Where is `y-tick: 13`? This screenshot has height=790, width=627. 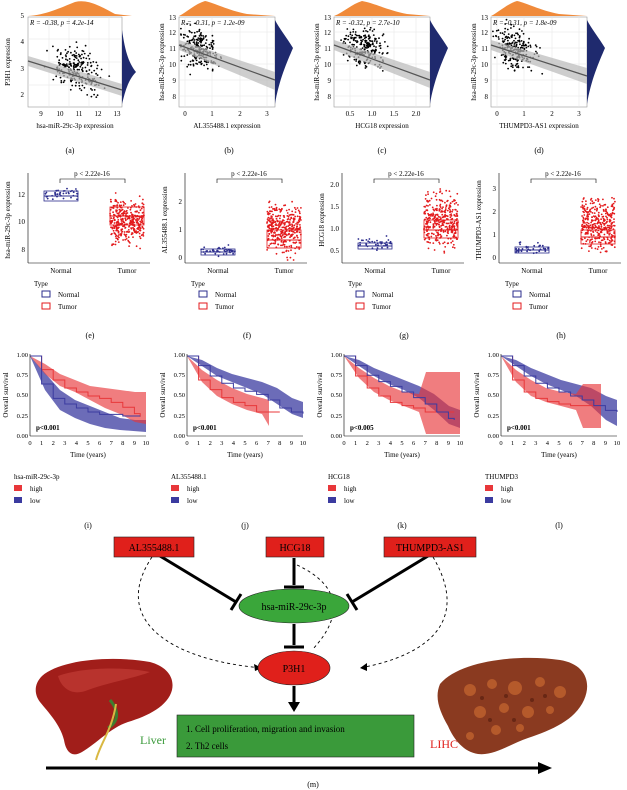 y-tick: 13 is located at coordinates (173, 18).